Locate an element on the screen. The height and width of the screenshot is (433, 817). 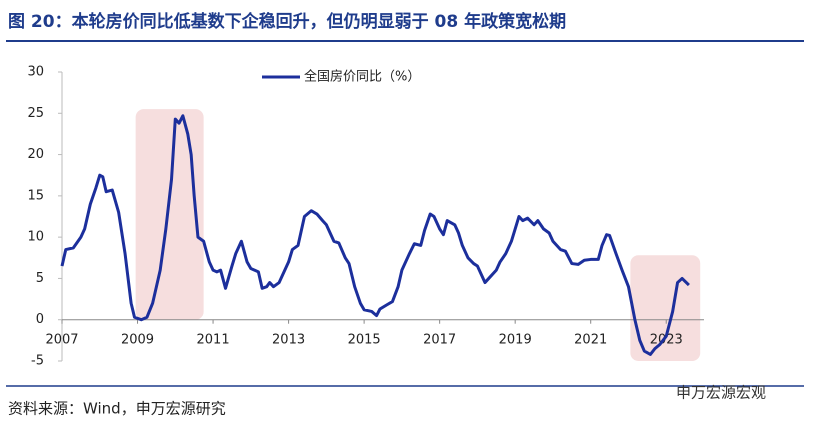
watermark: 申万宏源宏观 is located at coordinates (721, 393).